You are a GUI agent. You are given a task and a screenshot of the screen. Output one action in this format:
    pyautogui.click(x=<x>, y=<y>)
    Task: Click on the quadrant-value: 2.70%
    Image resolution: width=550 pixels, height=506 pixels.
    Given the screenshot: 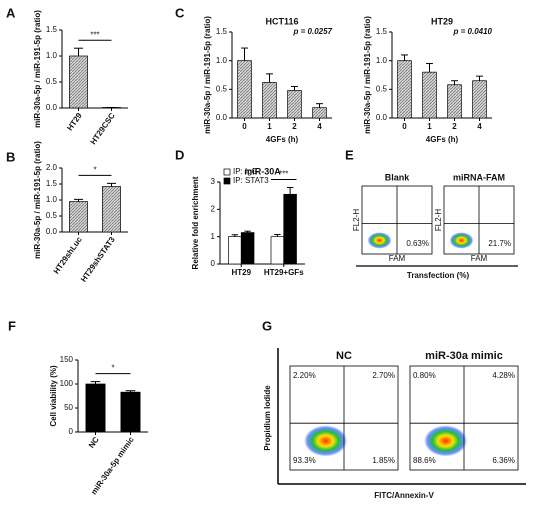 What is the action you would take?
    pyautogui.click(x=383, y=375)
    